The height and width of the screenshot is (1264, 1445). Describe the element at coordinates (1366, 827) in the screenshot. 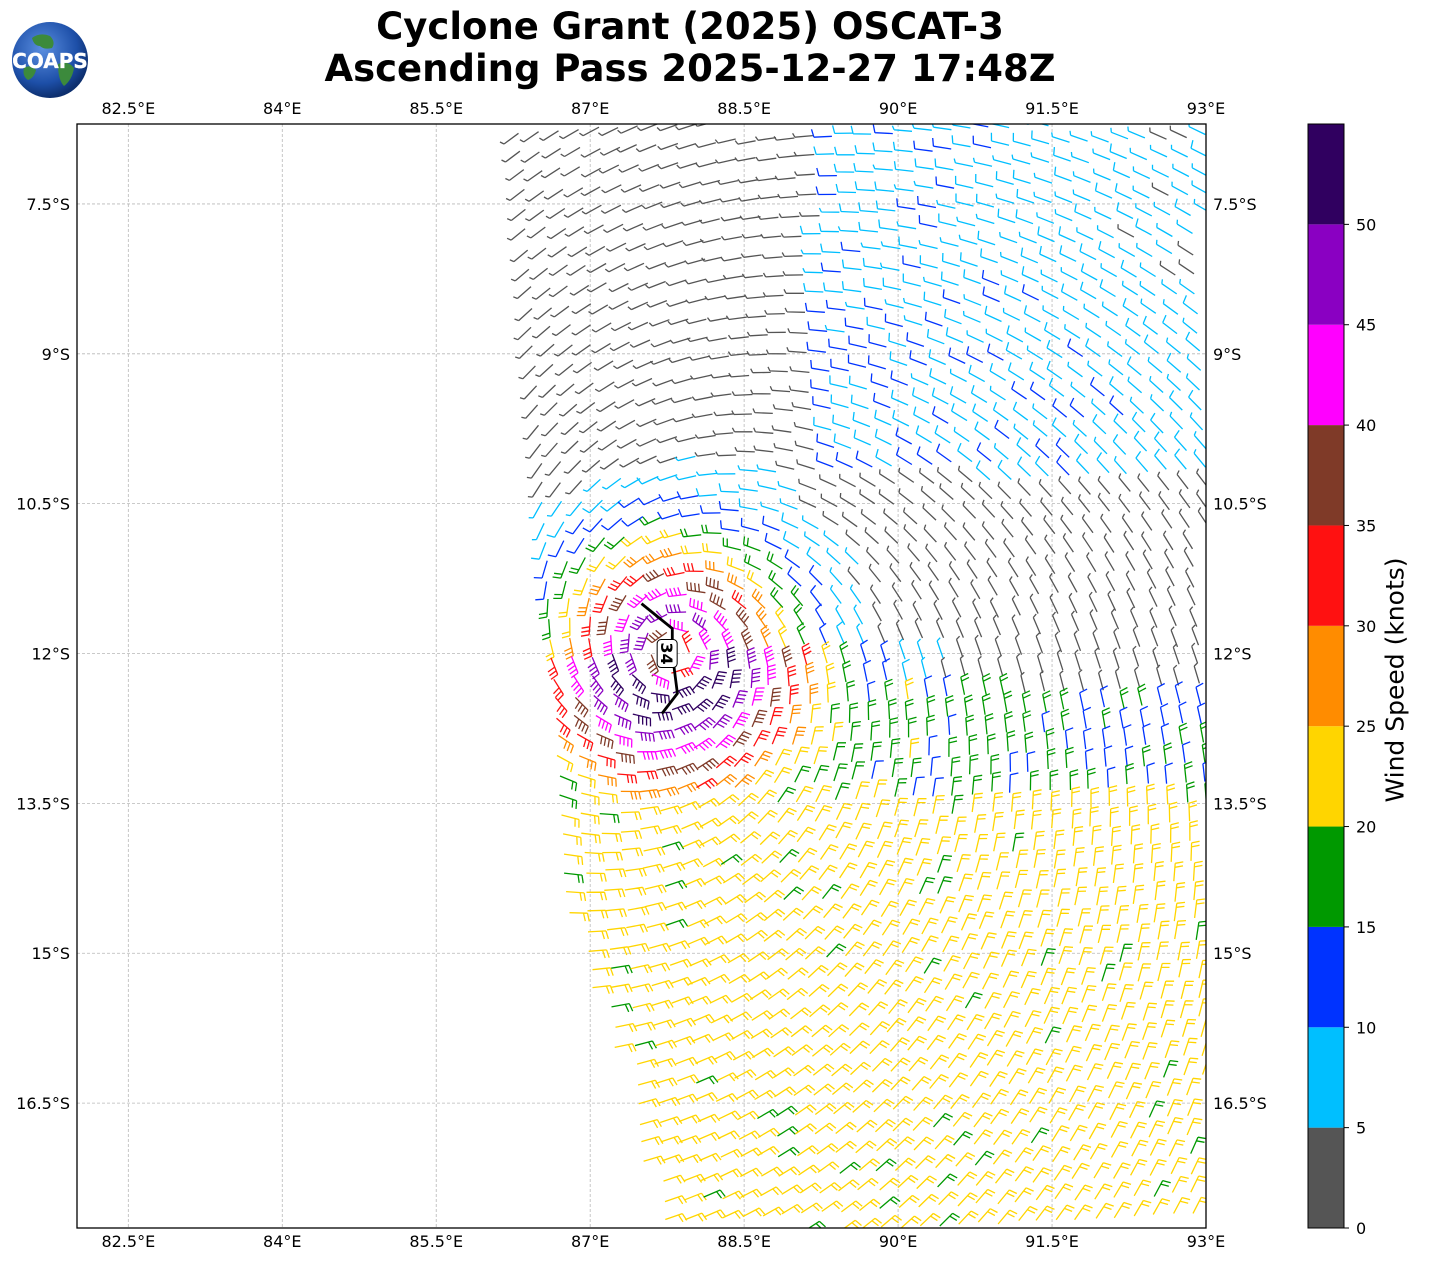

I see `colorbar-tick-label: 20` at that location.